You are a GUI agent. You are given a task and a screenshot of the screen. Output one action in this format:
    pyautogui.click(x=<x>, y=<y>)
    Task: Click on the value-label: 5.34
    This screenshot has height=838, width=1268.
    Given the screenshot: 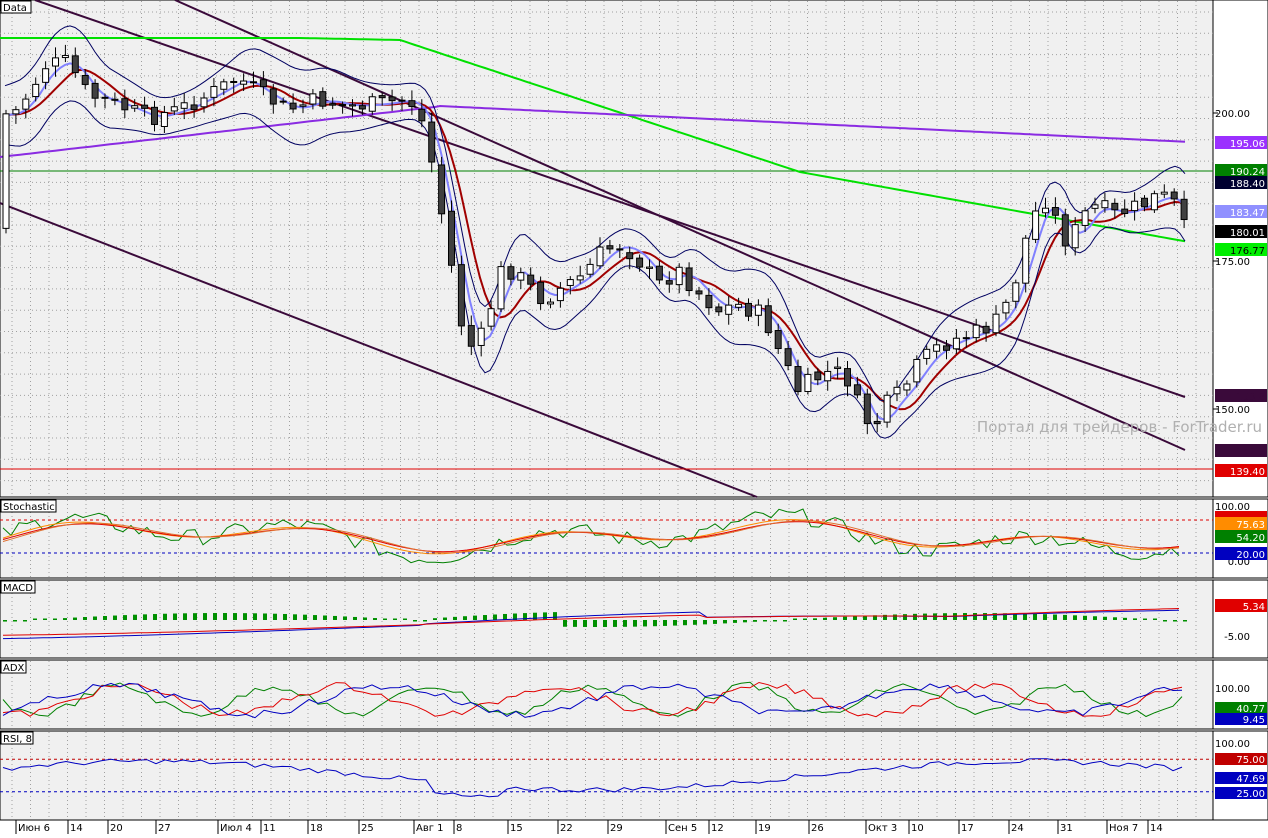 What is the action you would take?
    pyautogui.click(x=1254, y=607)
    